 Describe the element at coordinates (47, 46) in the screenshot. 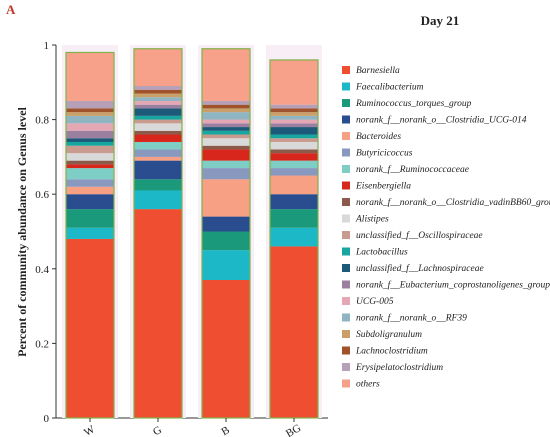

I see `y-tick-label: 1` at that location.